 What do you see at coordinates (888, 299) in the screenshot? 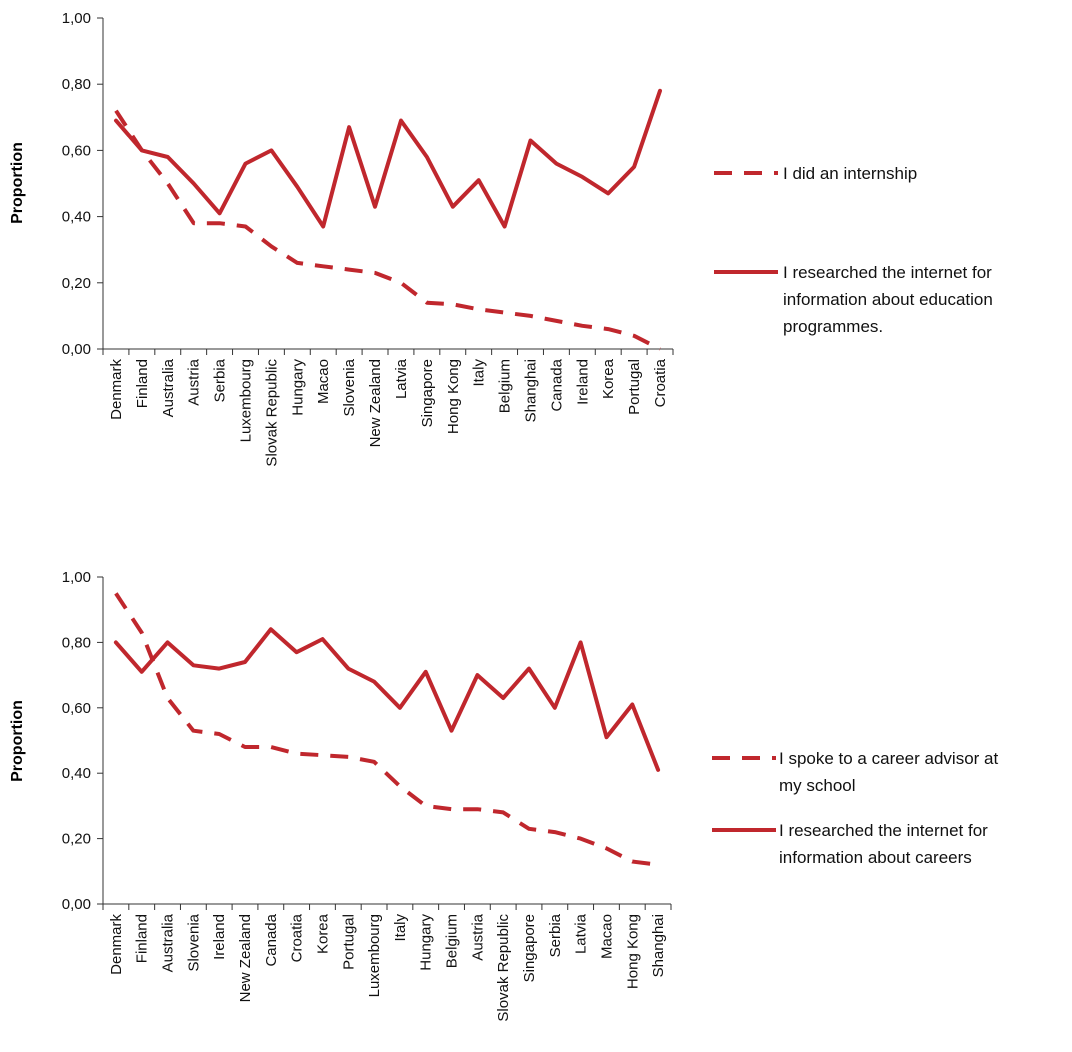
I see `legend-label: information about education` at bounding box center [888, 299].